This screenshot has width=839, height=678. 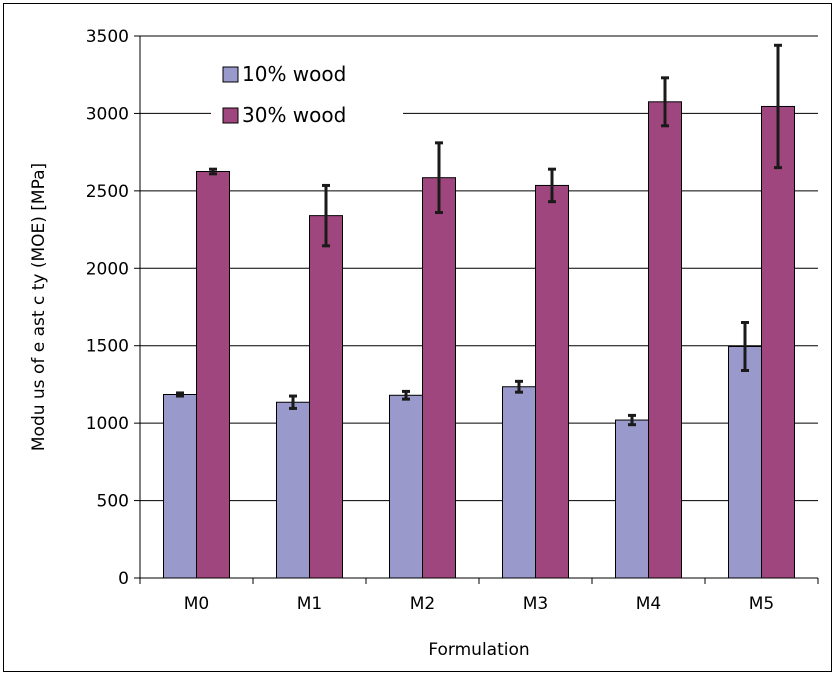 What do you see at coordinates (107, 192) in the screenshot?
I see `y-tick-label: 2500` at bounding box center [107, 192].